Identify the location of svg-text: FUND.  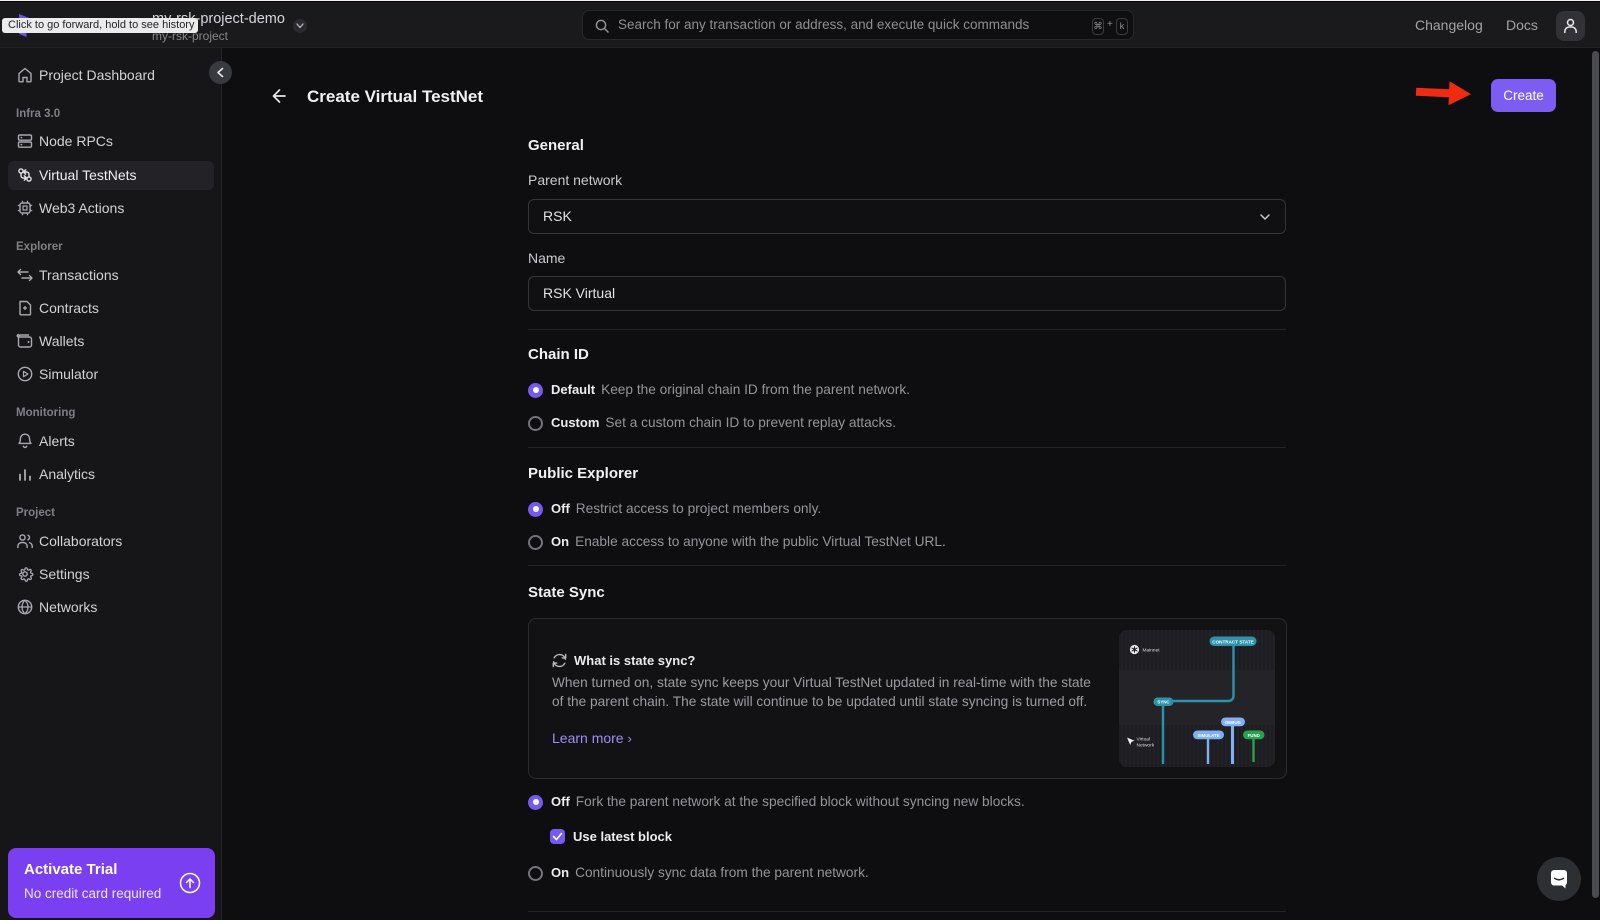
(1254, 735).